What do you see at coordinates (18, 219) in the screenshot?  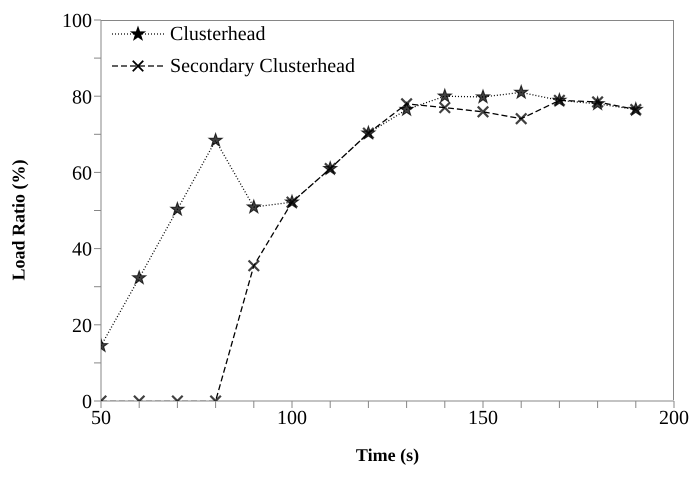 I see `y-axis-title: Load Ratio (%)` at bounding box center [18, 219].